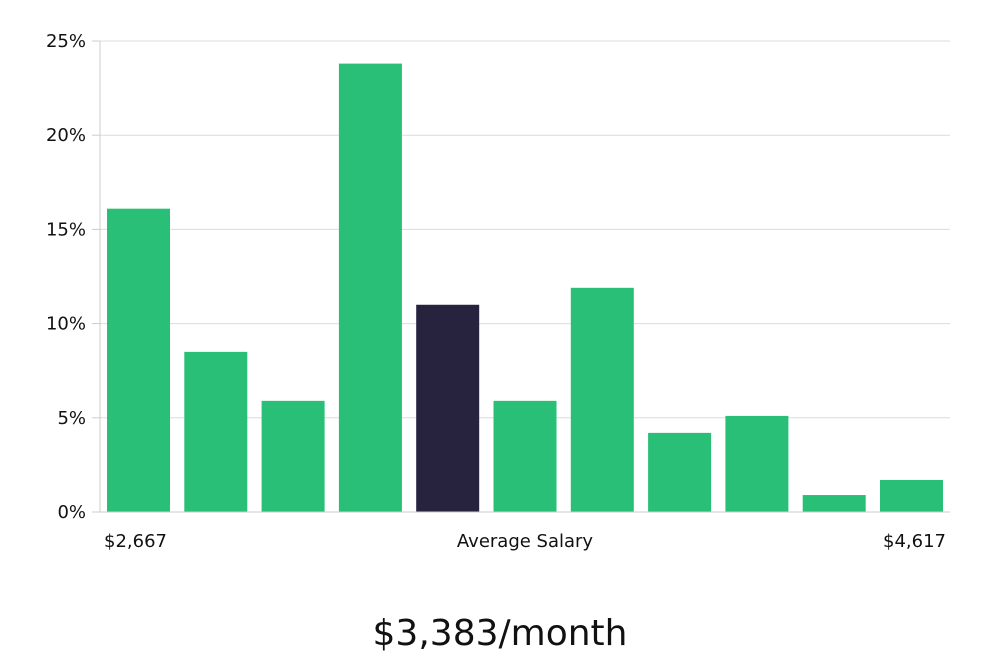 The image size is (1000, 660). Describe the element at coordinates (66, 135) in the screenshot. I see `y-tick-label: 20%` at that location.